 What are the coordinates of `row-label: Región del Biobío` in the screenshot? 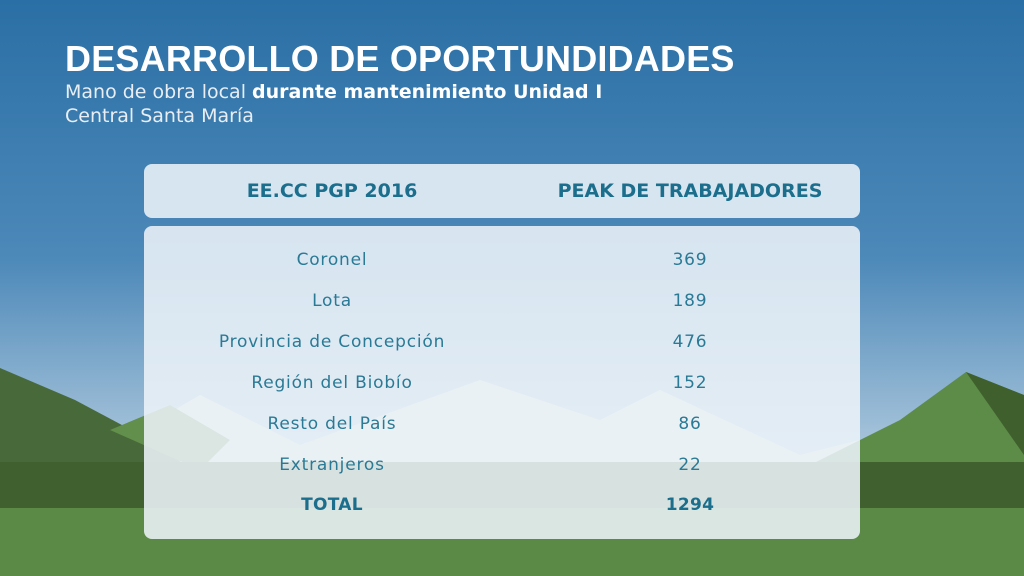 It's located at (332, 383).